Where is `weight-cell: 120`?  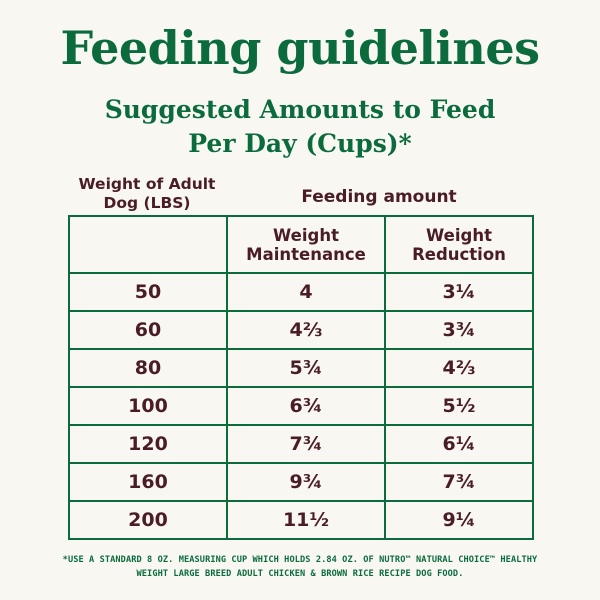
weight-cell: 120 is located at coordinates (148, 444).